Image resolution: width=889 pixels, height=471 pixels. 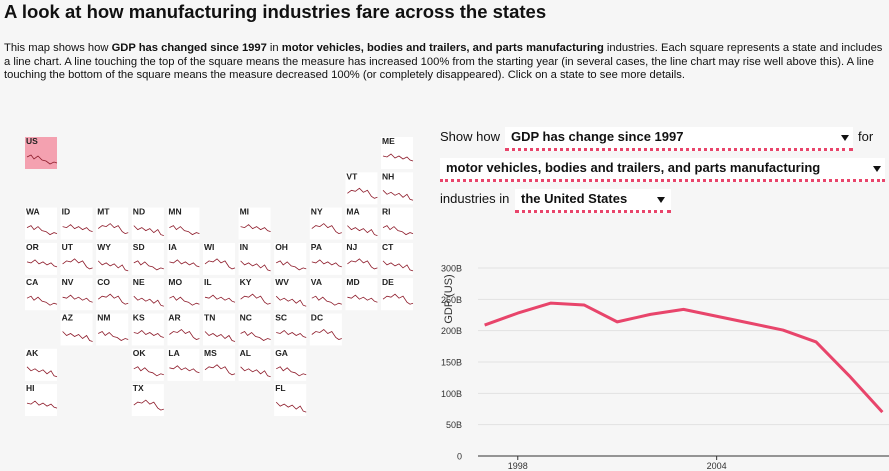 I want to click on state-tile: MT, so click(x=112, y=223).